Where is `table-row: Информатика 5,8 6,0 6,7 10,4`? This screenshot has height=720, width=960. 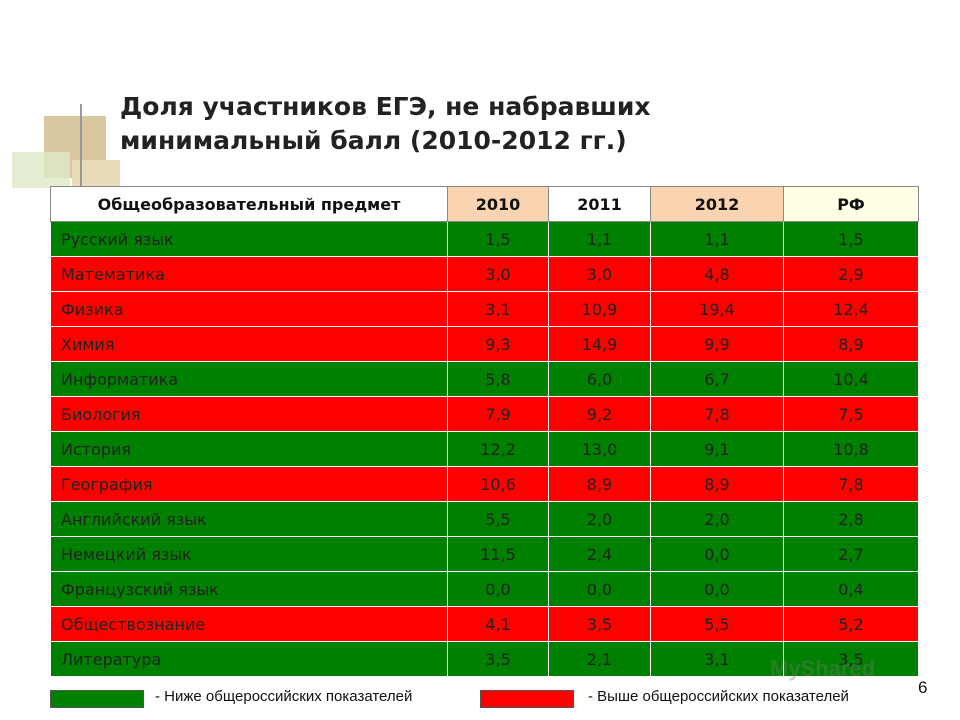 table-row: Информатика 5,8 6,0 6,7 10,4 is located at coordinates (484, 379).